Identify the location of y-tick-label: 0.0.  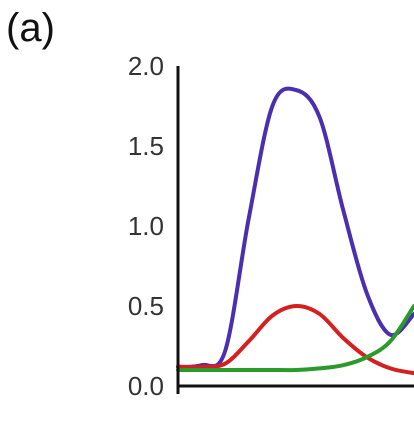
(146, 386).